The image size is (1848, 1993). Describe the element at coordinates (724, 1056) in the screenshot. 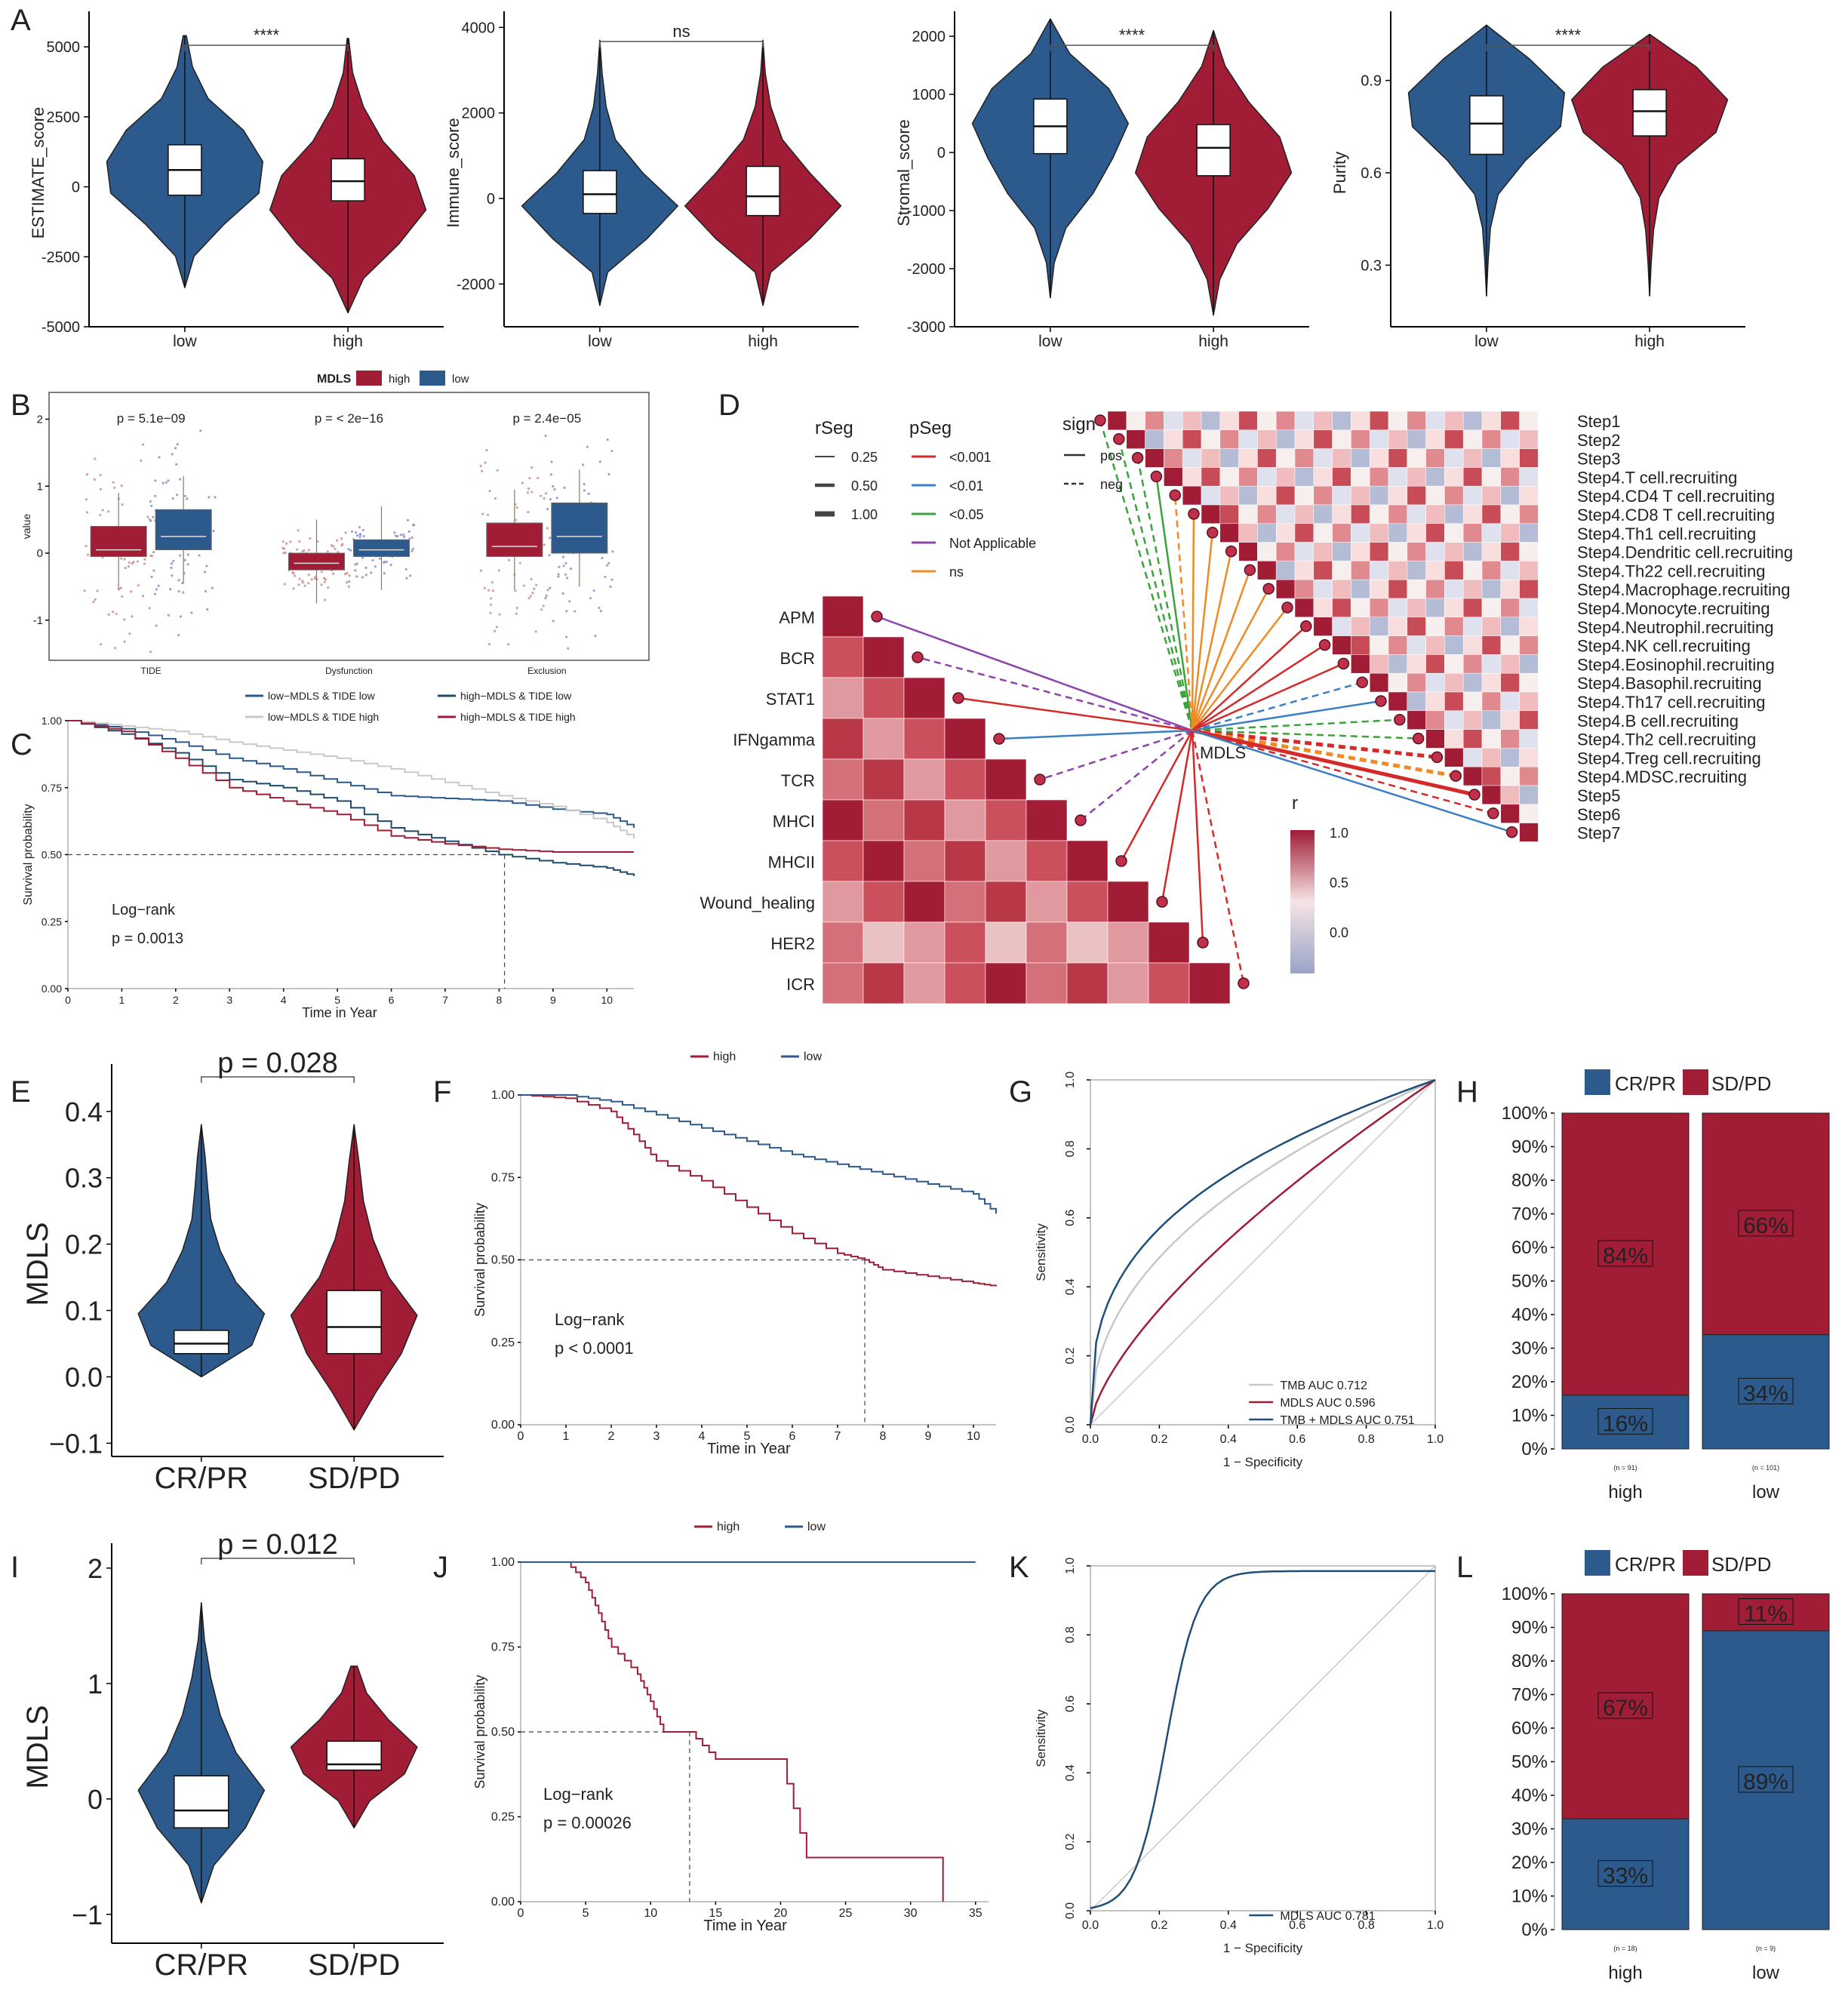

I see `legend-label: high` at that location.